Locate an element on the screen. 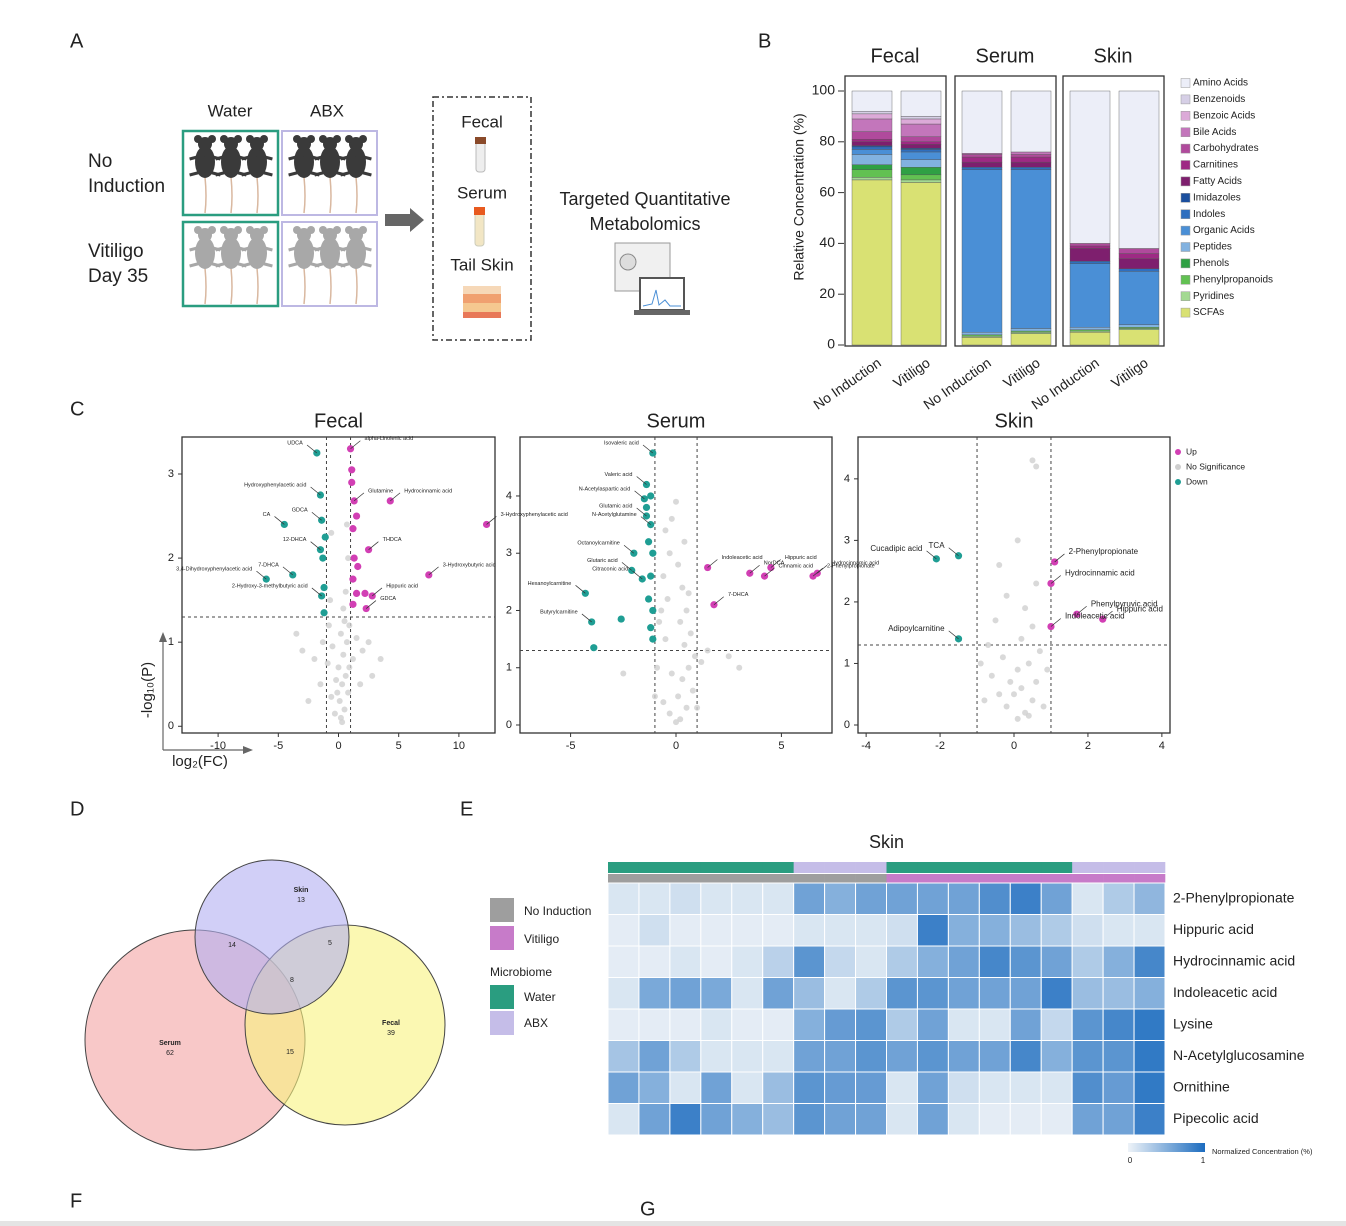 The width and height of the screenshot is (1346, 1226). panel-label: F is located at coordinates (76, 1201).